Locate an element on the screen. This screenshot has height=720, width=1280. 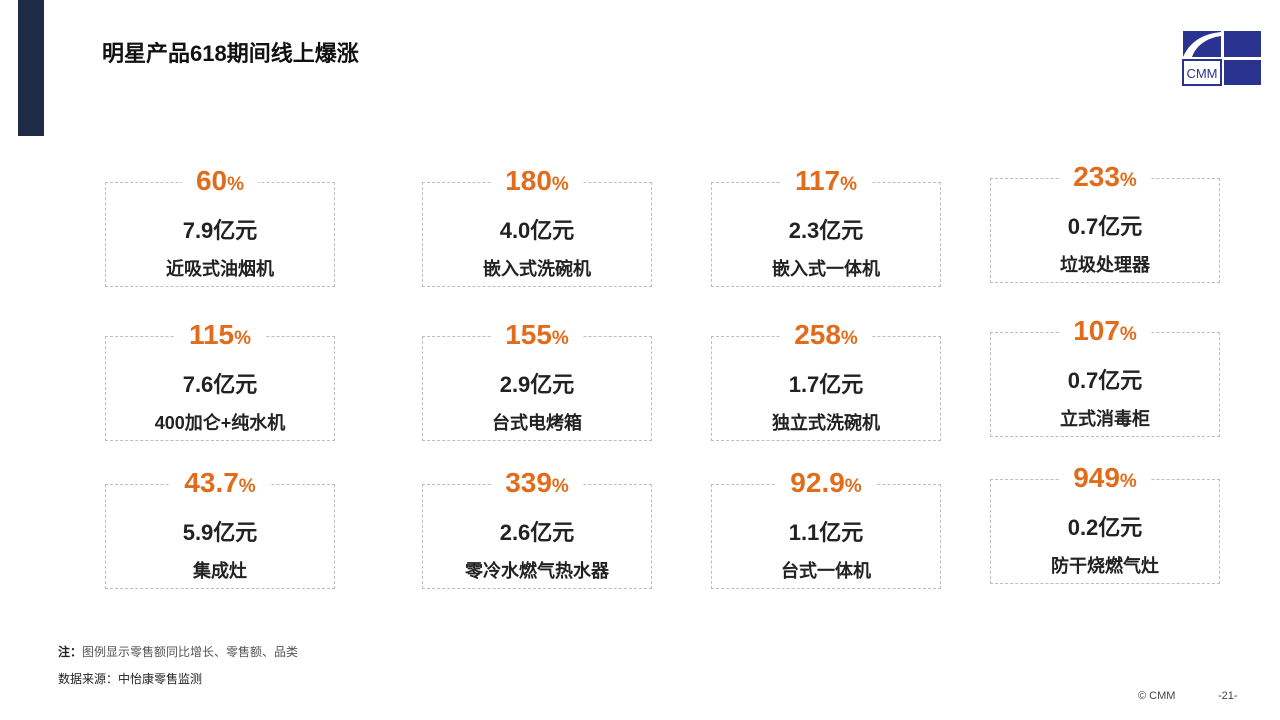
product-card: 107% 0.7亿元 立式消毒柜 is located at coordinates (1105, 376).